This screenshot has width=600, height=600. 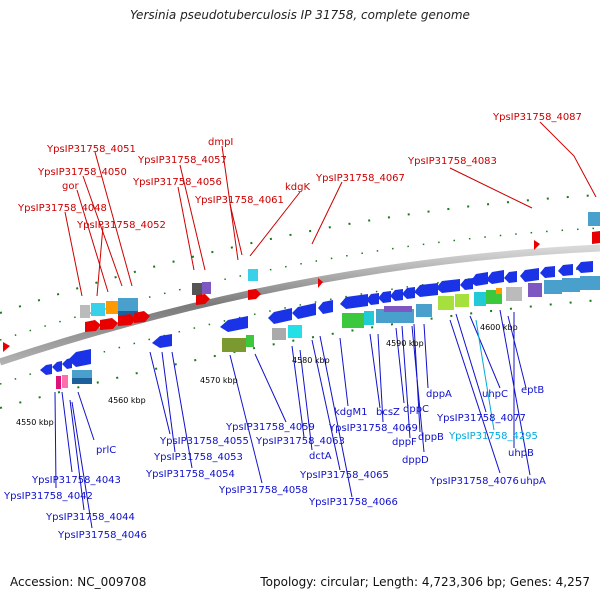 I want to click on gene-label: YpsIP31758_4052, so click(x=121, y=225).